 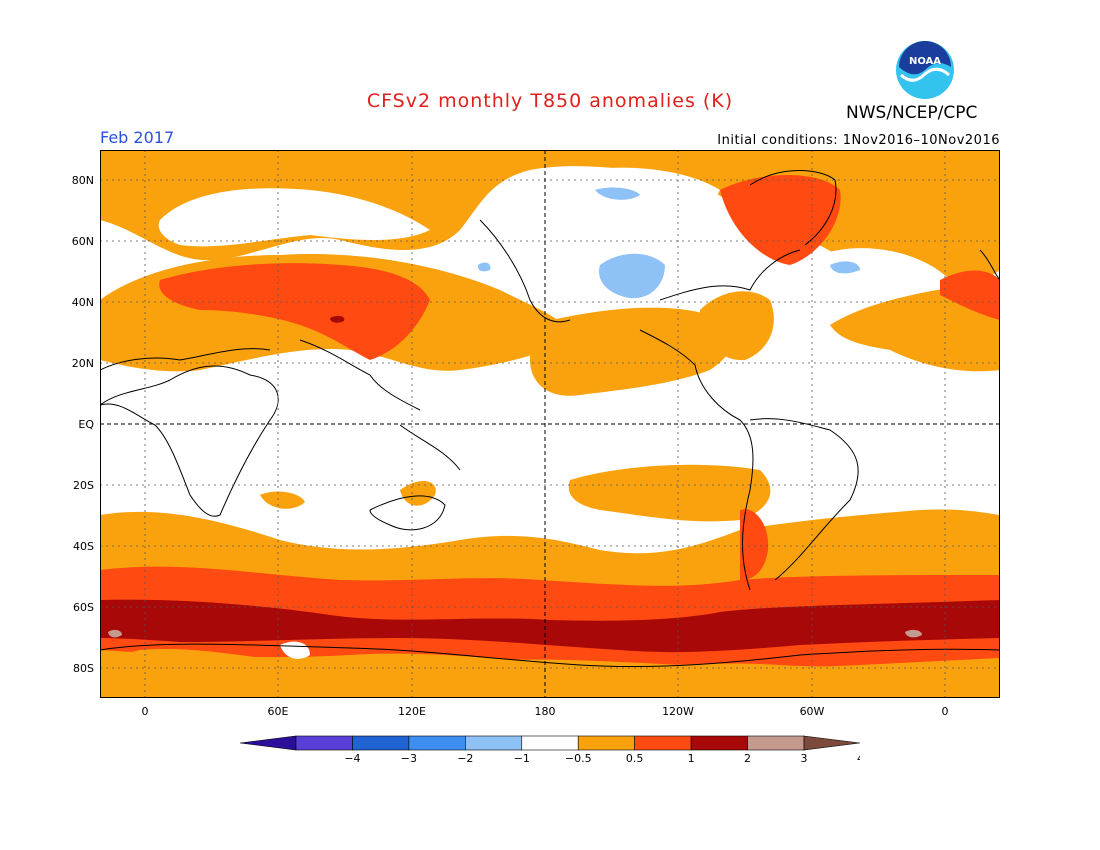 I want to click on colorbar: −4 −3 −2 −1 −0.5 0.5 1 2 3 4, so click(x=550, y=750).